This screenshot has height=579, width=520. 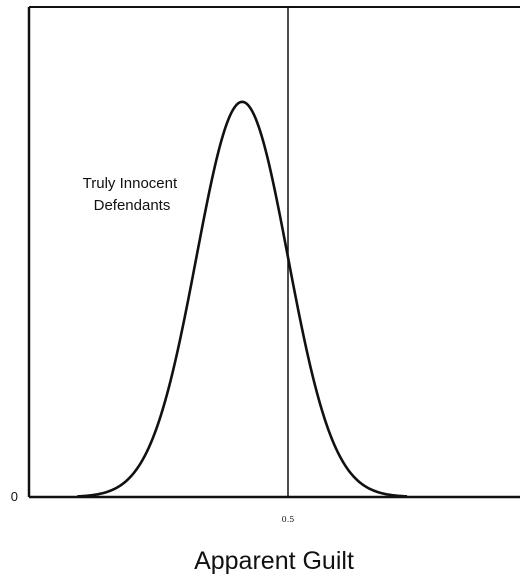 What do you see at coordinates (132, 194) in the screenshot?
I see `annotation-label: Truly Innocent Defendants` at bounding box center [132, 194].